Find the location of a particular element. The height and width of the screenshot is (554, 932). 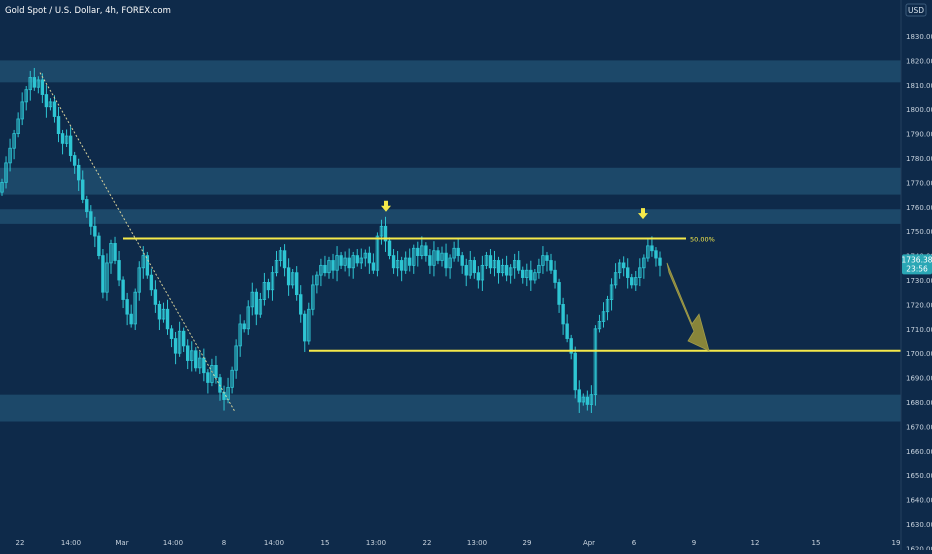

current-price-tag-bg is located at coordinates (917, 264).